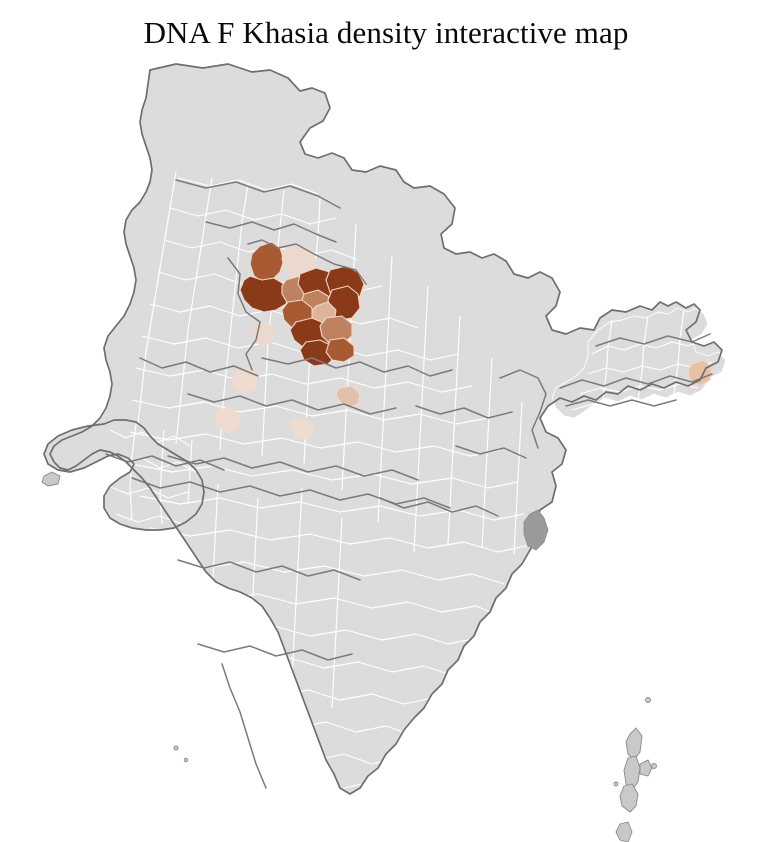 The image size is (772, 842). Describe the element at coordinates (244, 314) in the screenshot. I see `state-line-punjab-haryana` at that location.